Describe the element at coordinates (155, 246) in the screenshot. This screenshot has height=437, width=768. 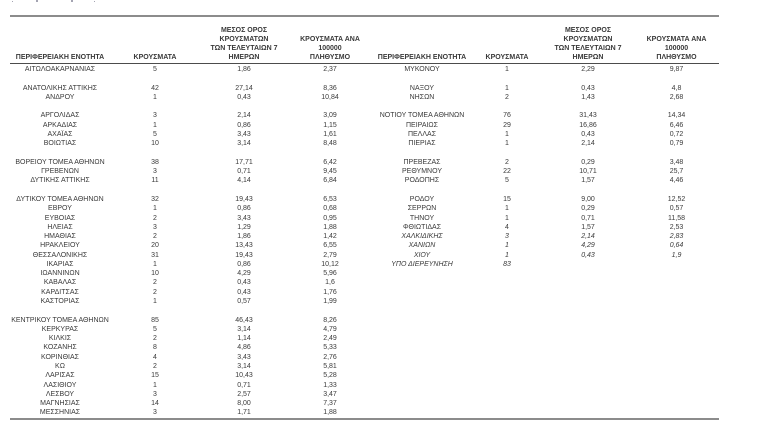
I see `value-cell: 20` at that location.